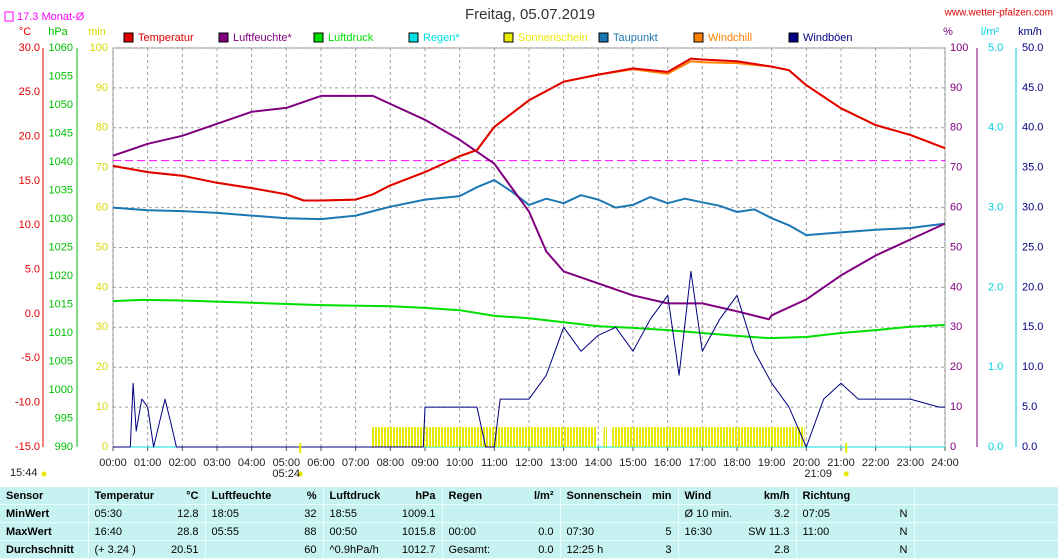  I want to click on x-tick-label: 06:00, so click(321, 463).